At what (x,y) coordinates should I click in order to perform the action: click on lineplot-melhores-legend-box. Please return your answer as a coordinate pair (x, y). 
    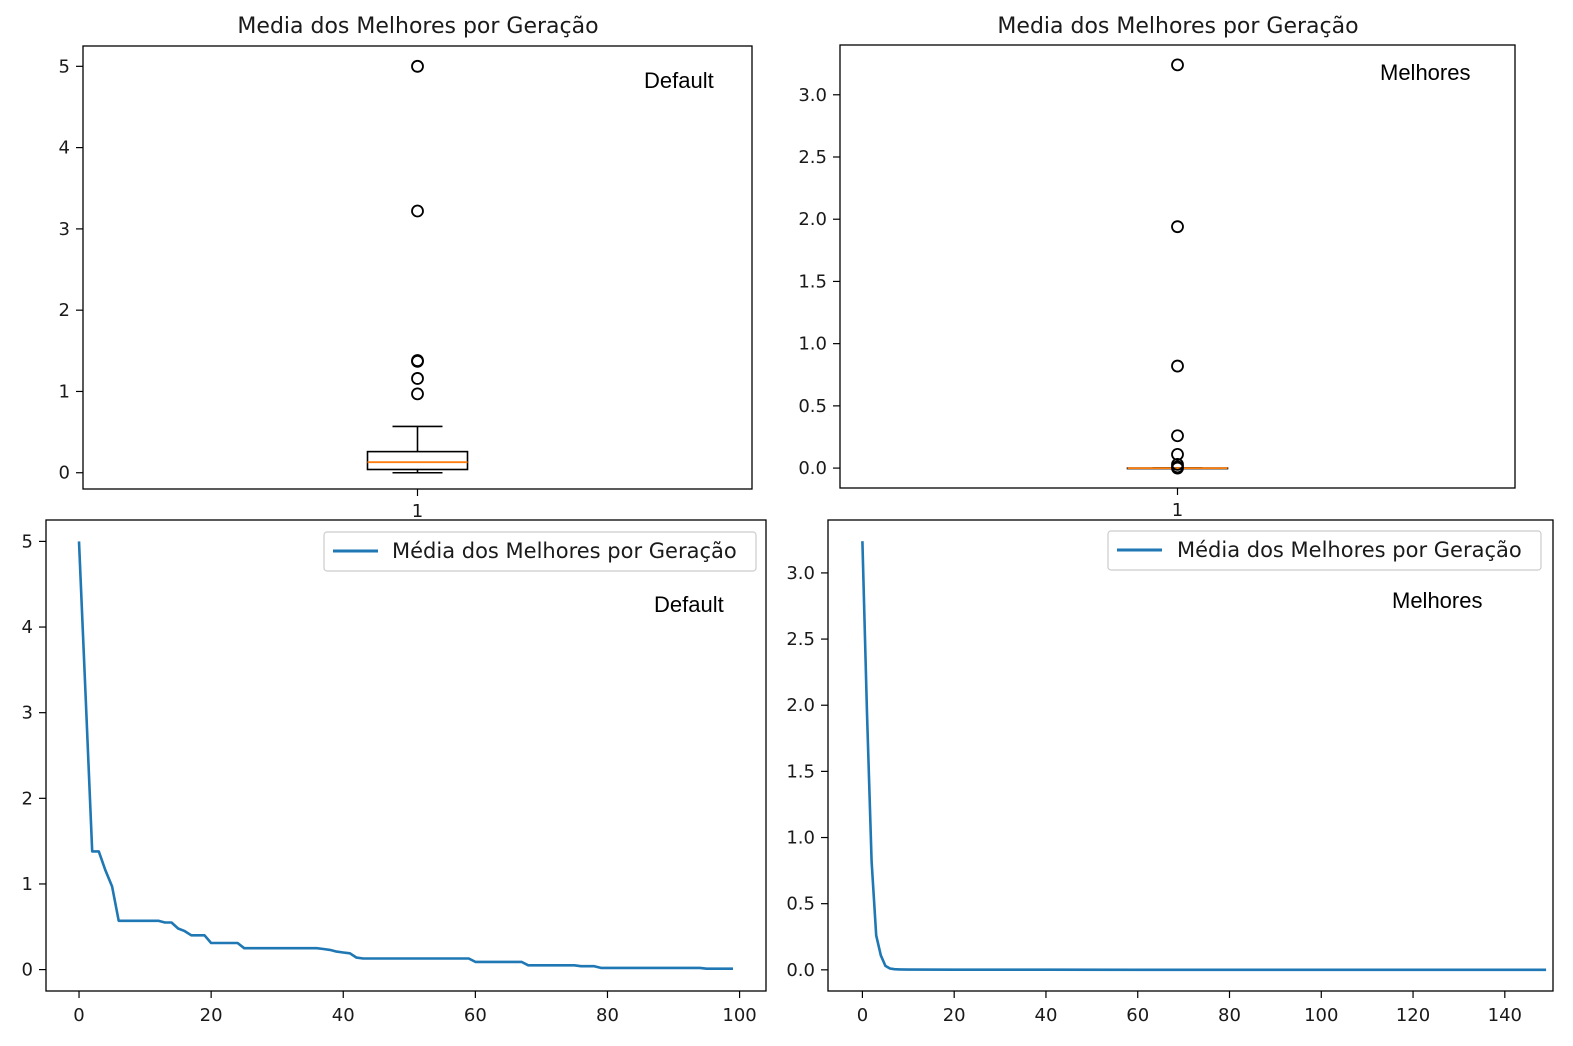
    Looking at the image, I should click on (1324, 550).